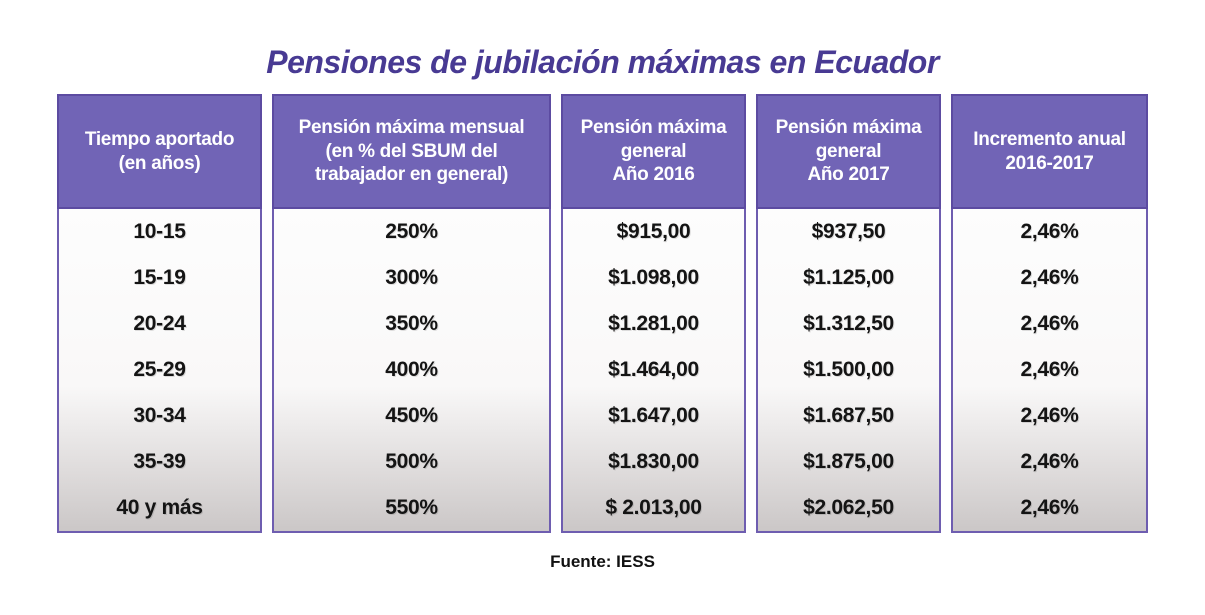 This screenshot has width=1205, height=615. Describe the element at coordinates (159, 231) in the screenshot. I see `table-cell: 10-15` at that location.